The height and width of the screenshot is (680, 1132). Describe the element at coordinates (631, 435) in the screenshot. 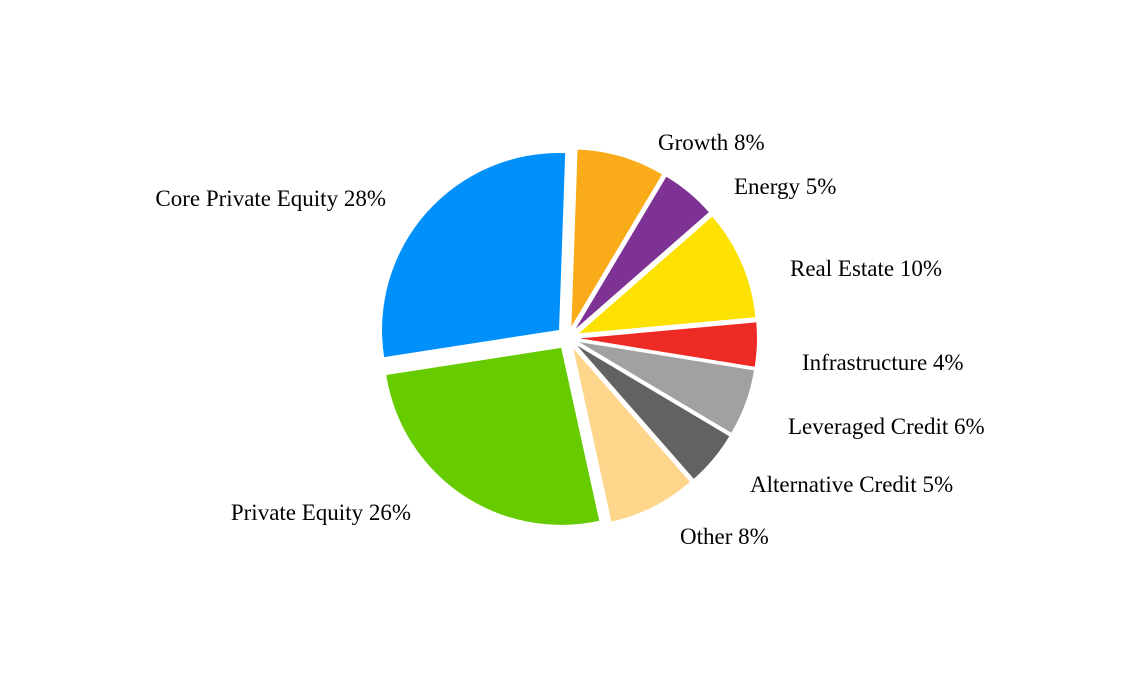

I see `pie-slice-other` at that location.